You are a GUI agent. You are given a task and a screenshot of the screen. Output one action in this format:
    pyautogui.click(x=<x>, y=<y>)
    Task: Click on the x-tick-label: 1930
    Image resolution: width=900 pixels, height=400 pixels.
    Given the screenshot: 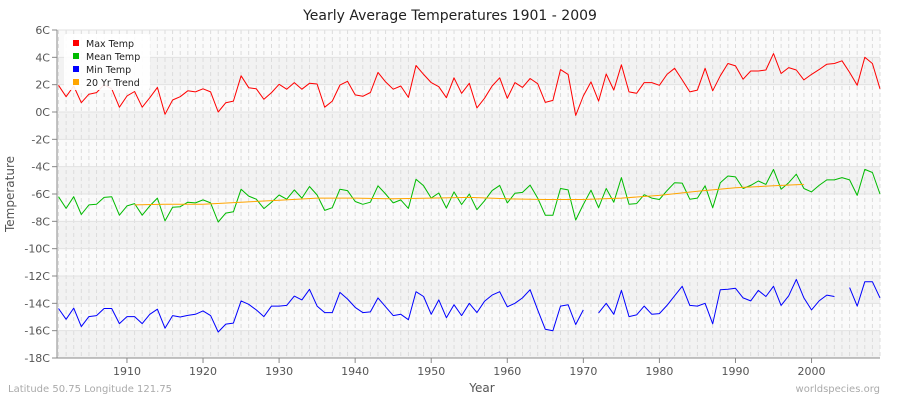 What is the action you would take?
    pyautogui.click(x=279, y=371)
    